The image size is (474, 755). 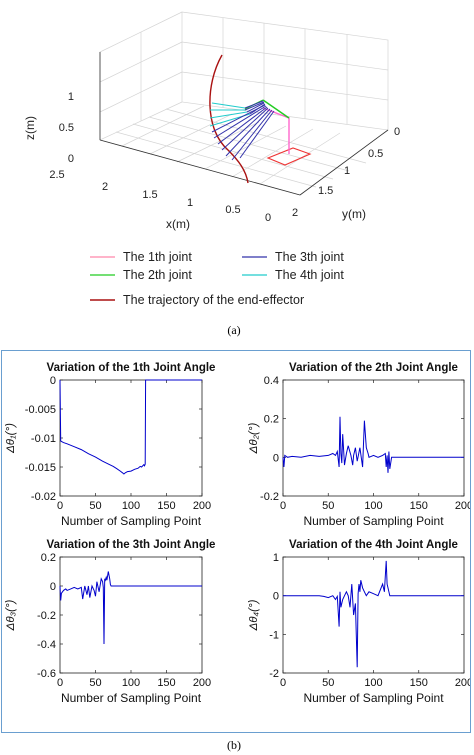 I want to click on y-tick-label: 2, so click(x=295, y=213).